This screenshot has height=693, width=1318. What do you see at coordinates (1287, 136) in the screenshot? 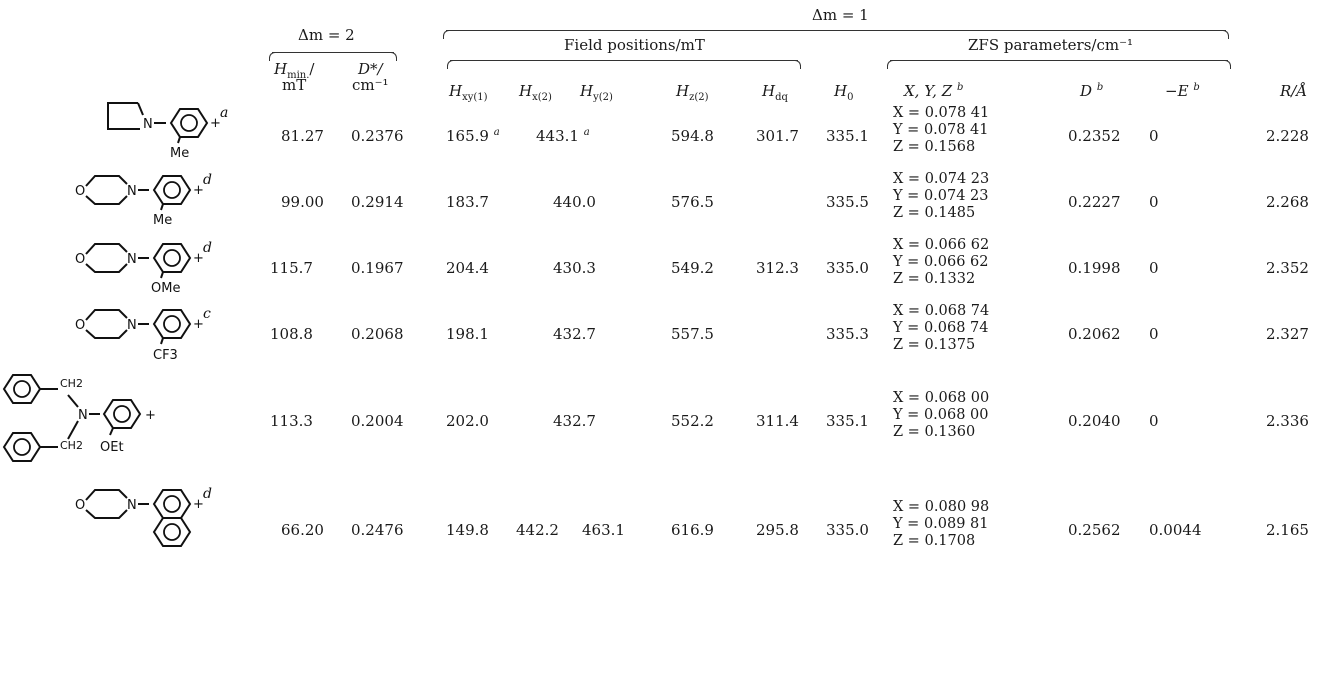
I see `row1-r: 2.228` at bounding box center [1287, 136].